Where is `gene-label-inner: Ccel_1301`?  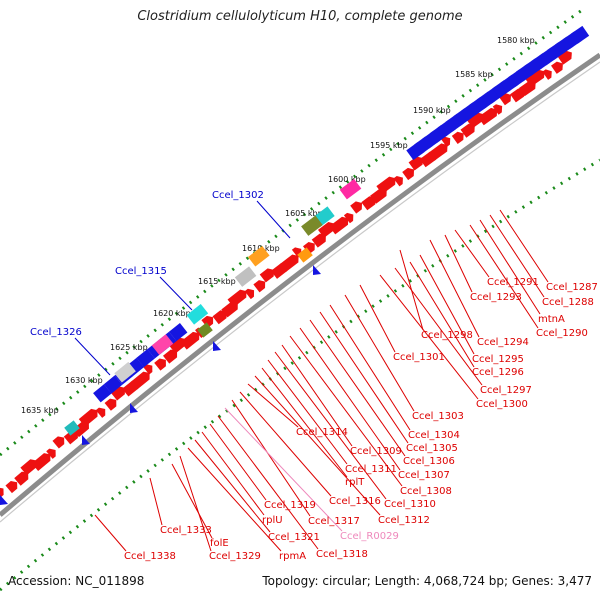 gene-label-inner: Ccel_1301 is located at coordinates (419, 357).